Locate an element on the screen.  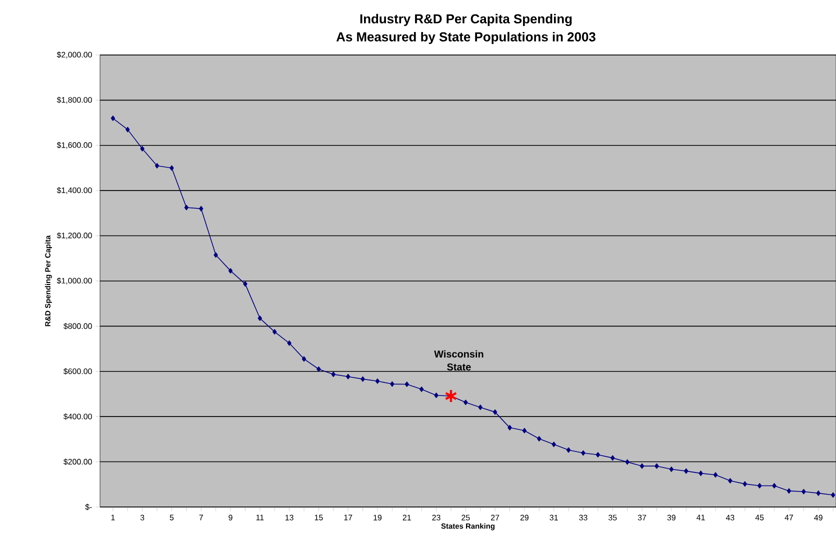
chart-subtitle: As Measured by State Populations in 2003 is located at coordinates (466, 38).